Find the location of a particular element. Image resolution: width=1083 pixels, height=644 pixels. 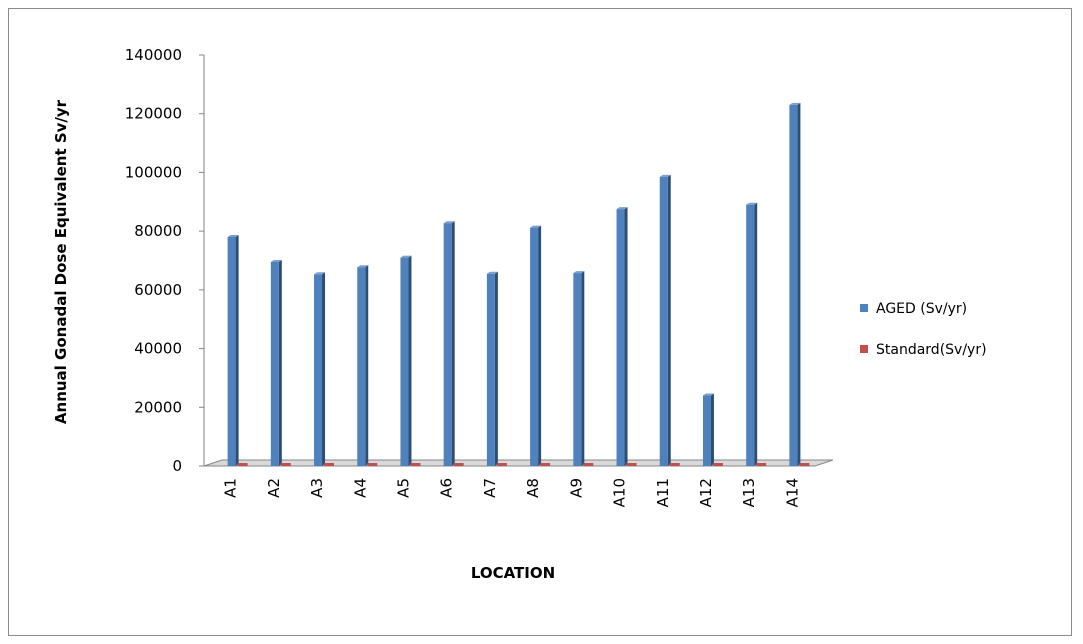

x-tick-label: A2 is located at coordinates (274, 488).